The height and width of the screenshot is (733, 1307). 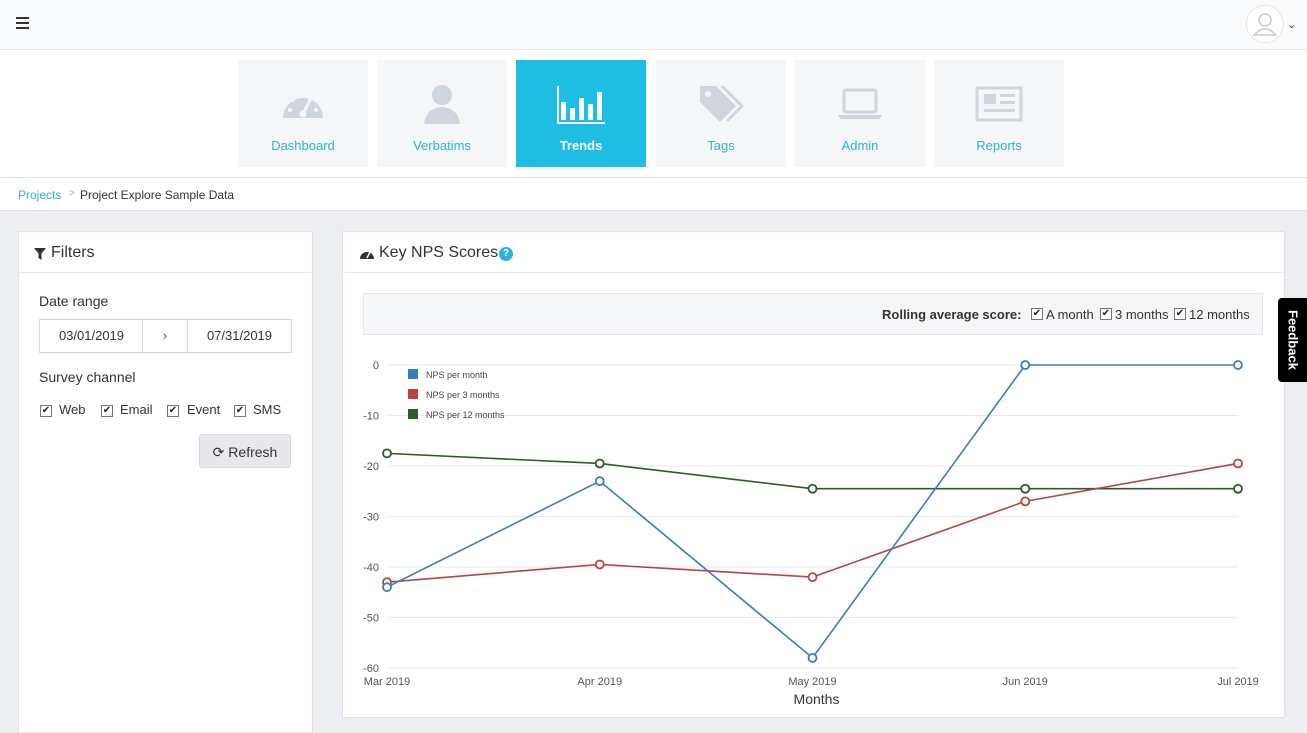 I want to click on y-tick-label: -30, so click(x=371, y=518).